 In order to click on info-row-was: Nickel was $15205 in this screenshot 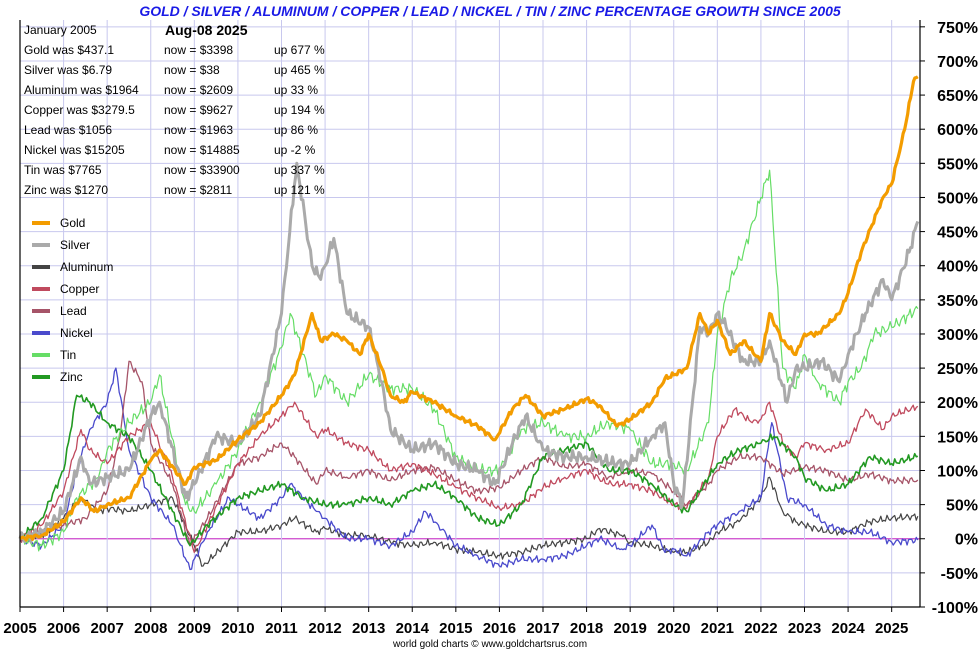, I will do `click(74, 150)`.